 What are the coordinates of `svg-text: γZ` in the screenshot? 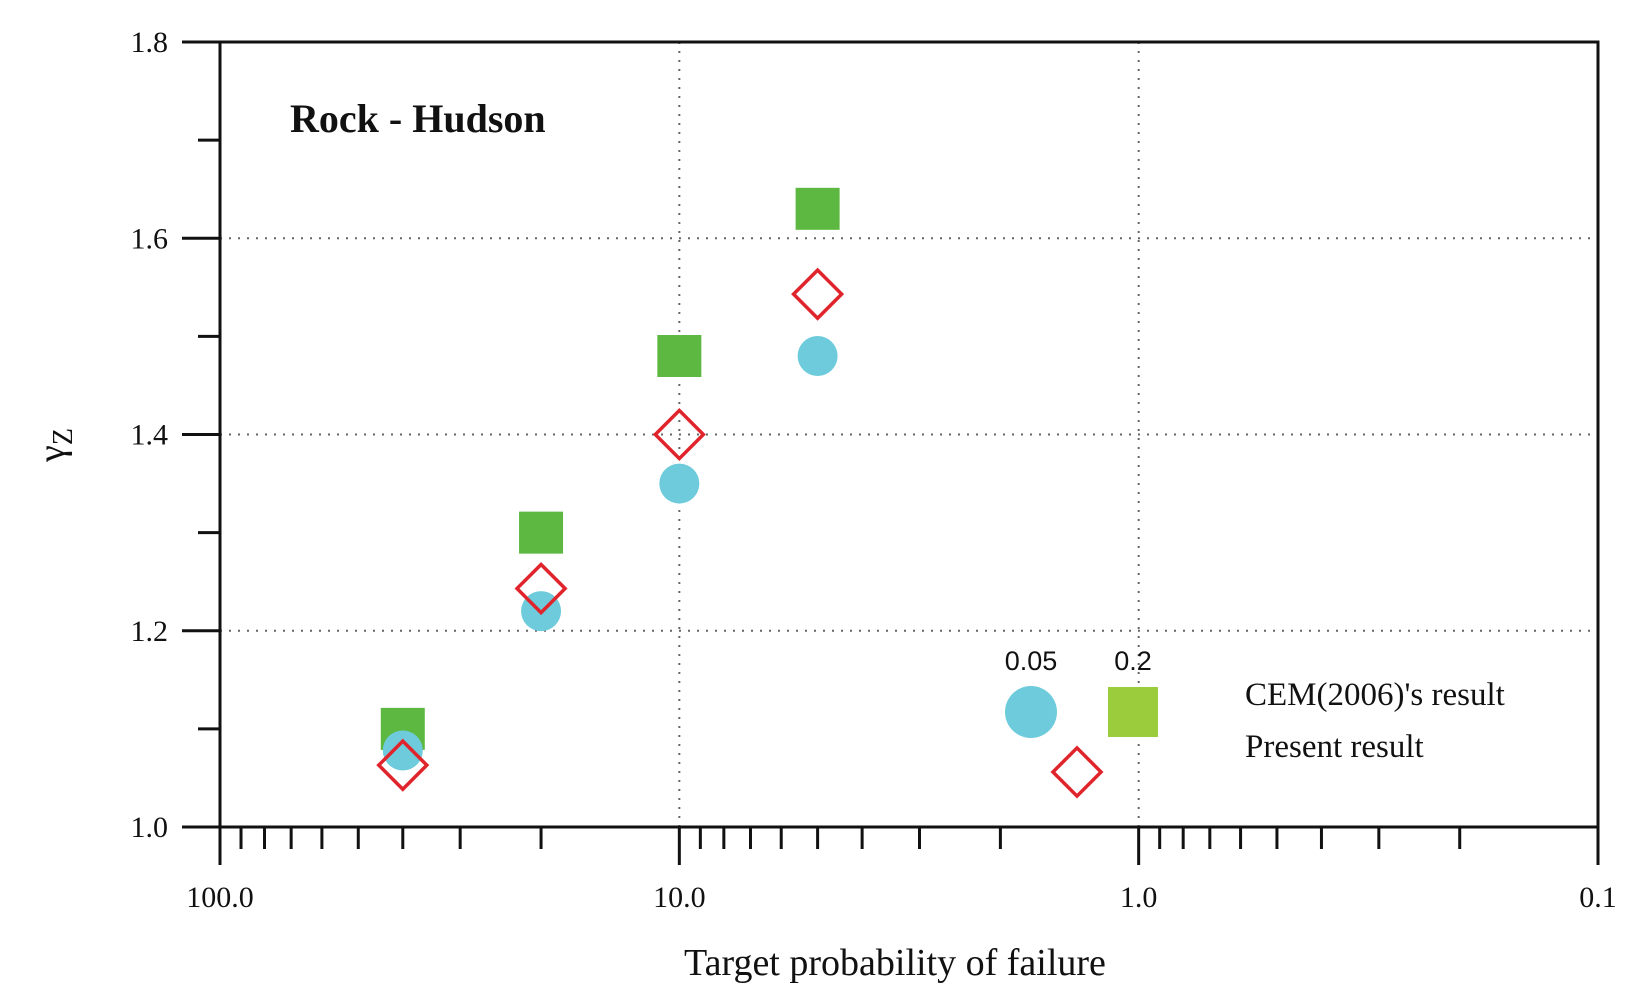 It's located at (55, 445).